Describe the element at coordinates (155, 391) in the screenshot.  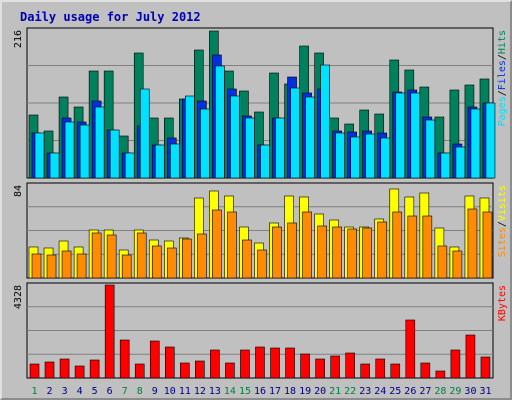
I see `x-tick-label-day-9: 9` at that location.